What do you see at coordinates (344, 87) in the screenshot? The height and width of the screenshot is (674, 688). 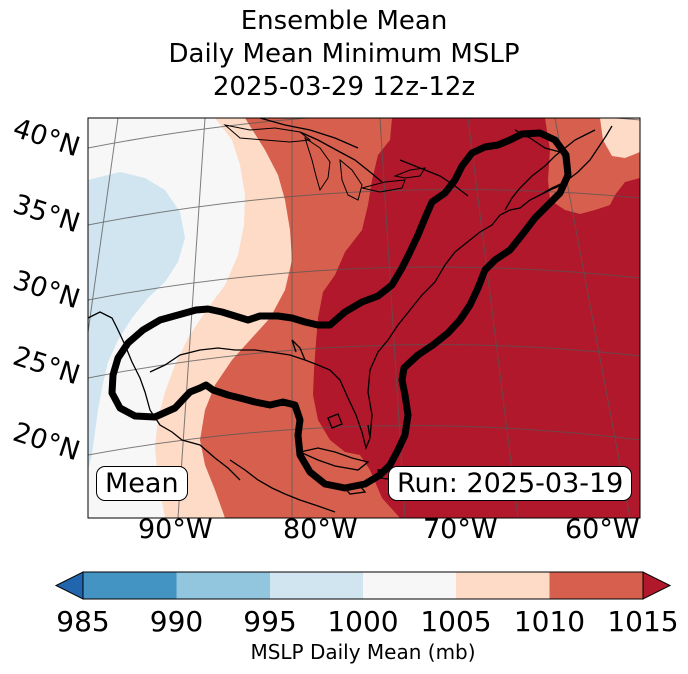 I see `title-line-3: 2025-03-29 12z-12z` at bounding box center [344, 87].